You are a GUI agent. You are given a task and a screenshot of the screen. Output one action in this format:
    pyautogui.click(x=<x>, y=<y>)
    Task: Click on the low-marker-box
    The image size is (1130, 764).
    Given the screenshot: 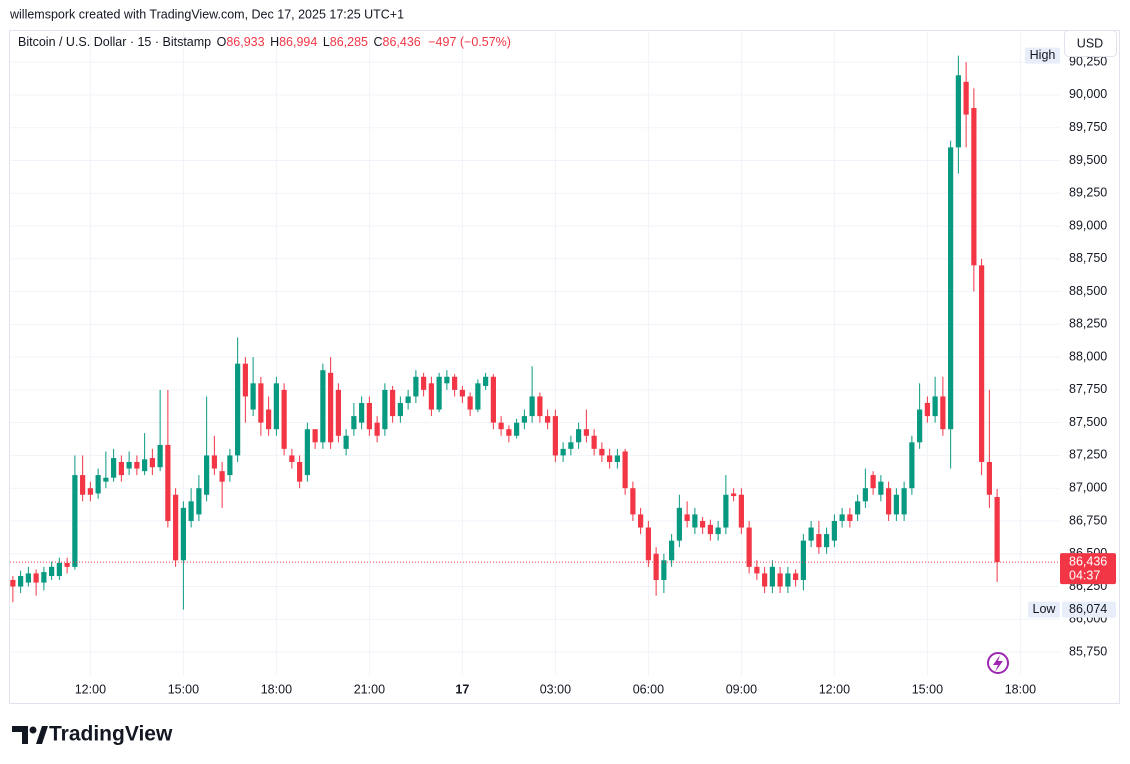 What is the action you would take?
    pyautogui.click(x=1089, y=609)
    